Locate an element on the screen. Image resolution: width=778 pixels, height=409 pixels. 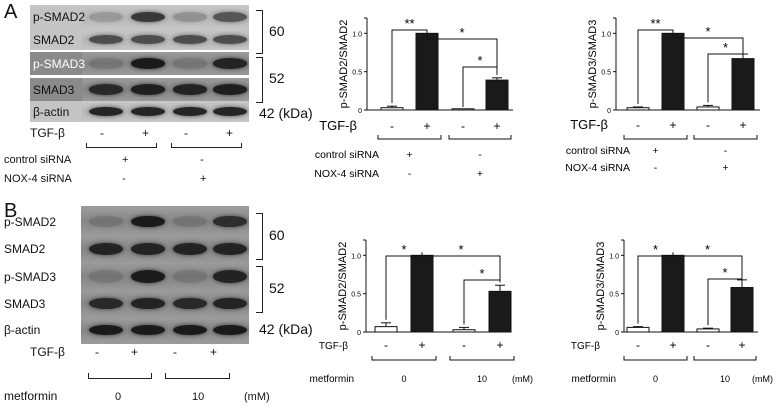
tgf-sign-a-1: - is located at coordinates (102, 133).